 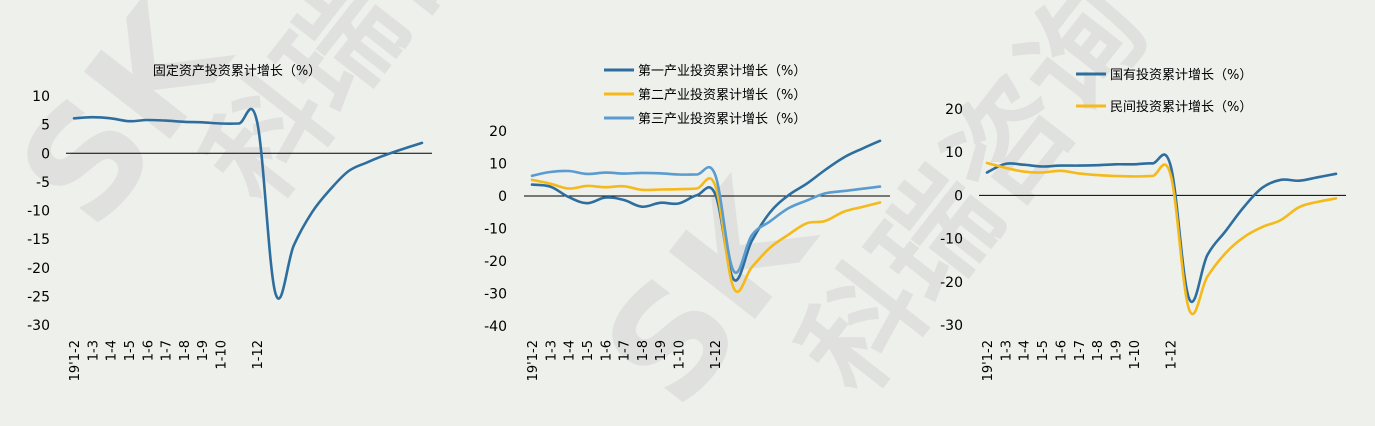 I want to click on legend-label: 第二产业投资累计增长（%）, so click(x=722, y=95).